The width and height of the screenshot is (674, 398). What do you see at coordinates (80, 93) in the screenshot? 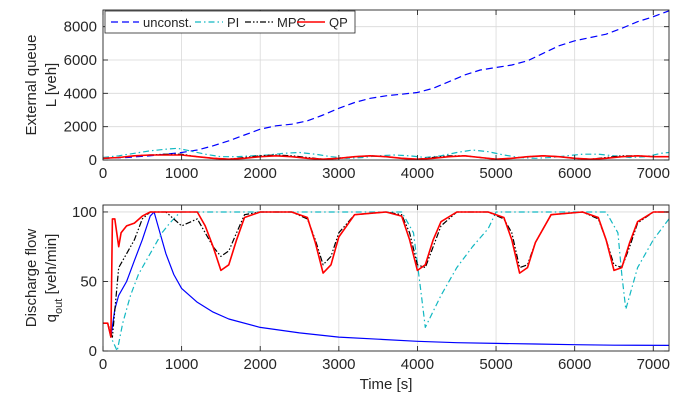
I see `y-tick-label: 4000` at bounding box center [80, 93].